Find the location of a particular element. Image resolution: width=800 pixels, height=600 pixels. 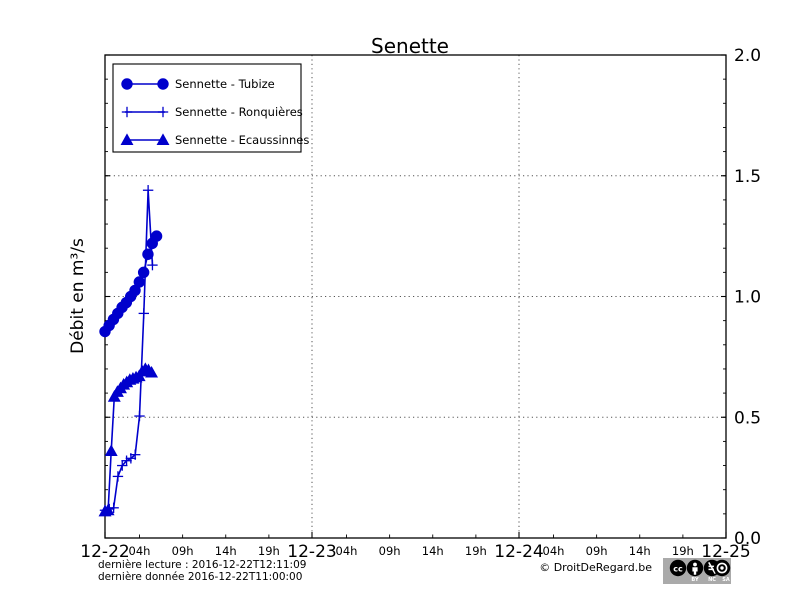

footer-last-data: dernière donnée 2016-12-22T11:00:00 is located at coordinates (200, 577).